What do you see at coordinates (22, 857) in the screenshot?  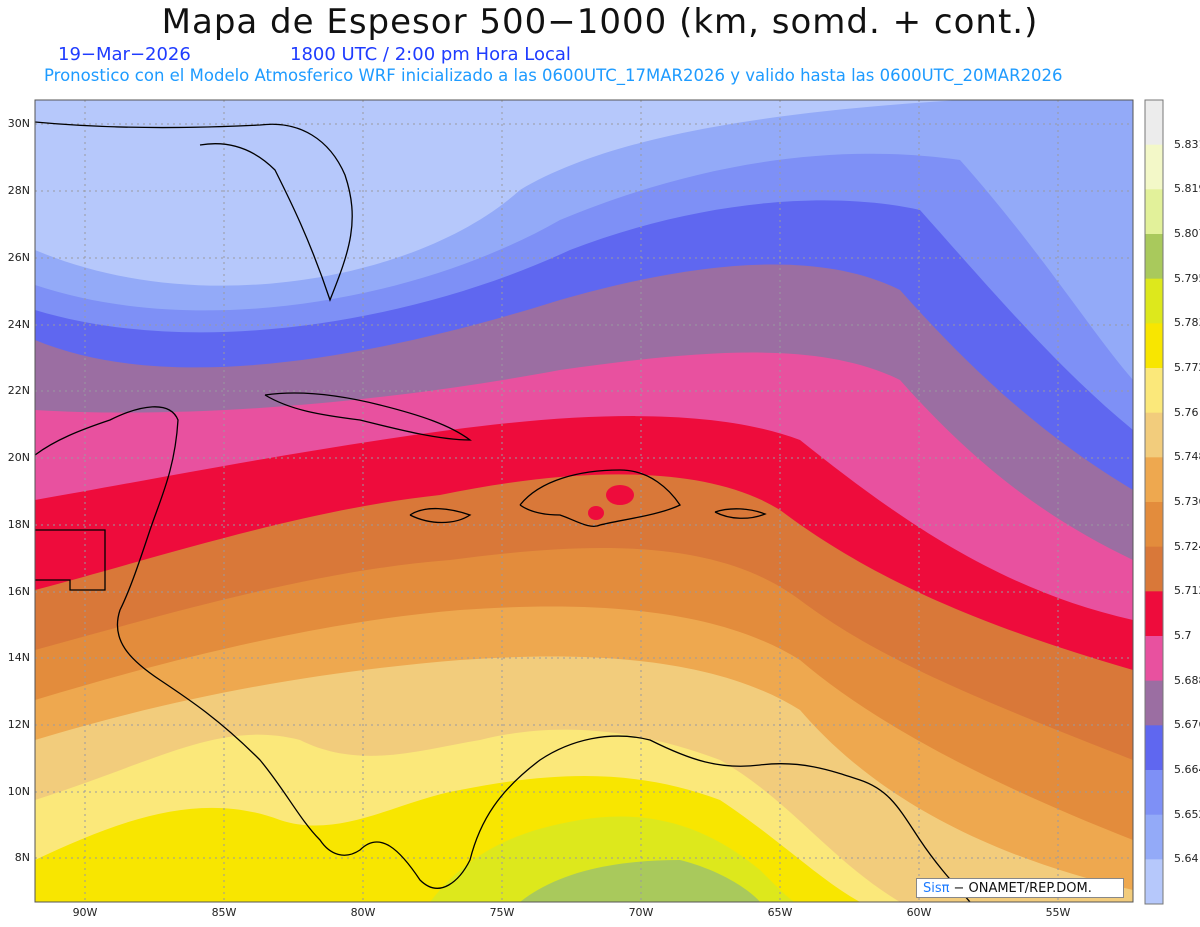 I see `lat-label: 8N` at bounding box center [22, 857].